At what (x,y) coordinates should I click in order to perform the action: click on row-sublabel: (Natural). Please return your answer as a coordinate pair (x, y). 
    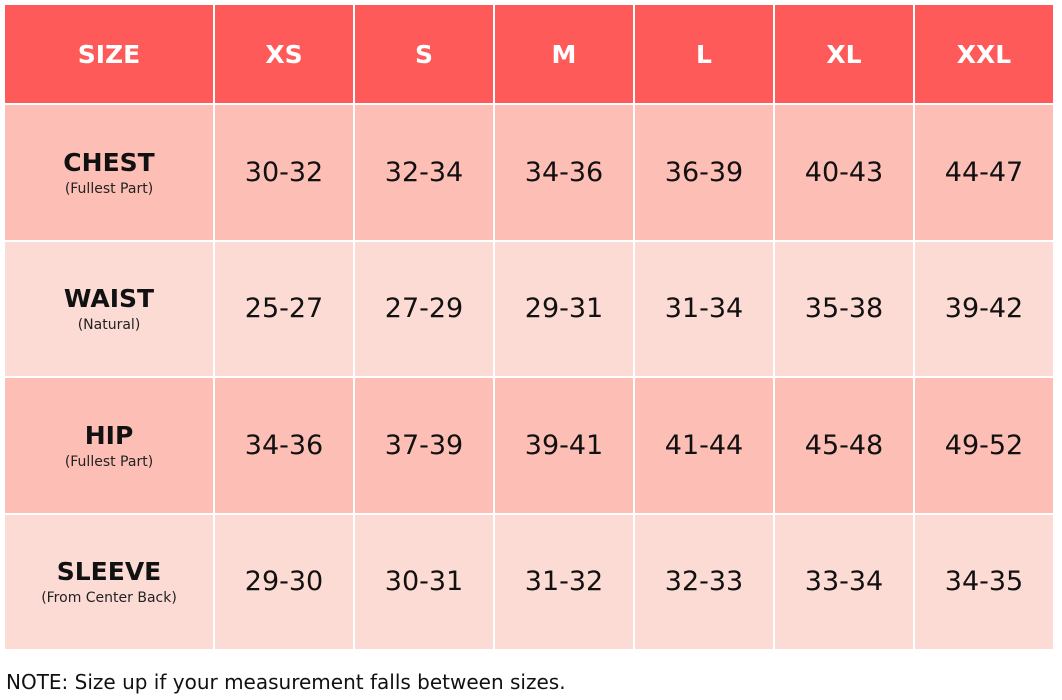
    Looking at the image, I should click on (109, 325).